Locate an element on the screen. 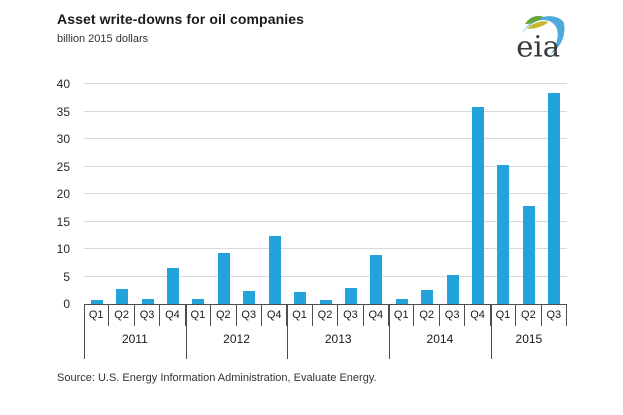  y-tick-label: 15 is located at coordinates (63, 221).